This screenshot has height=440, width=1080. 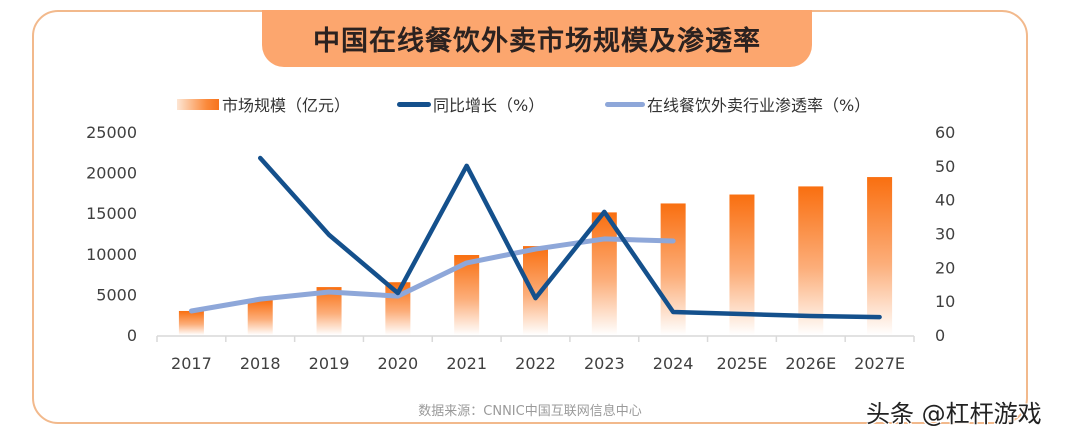 I want to click on watermark: 头条 @杠杆游戏, so click(x=954, y=414).